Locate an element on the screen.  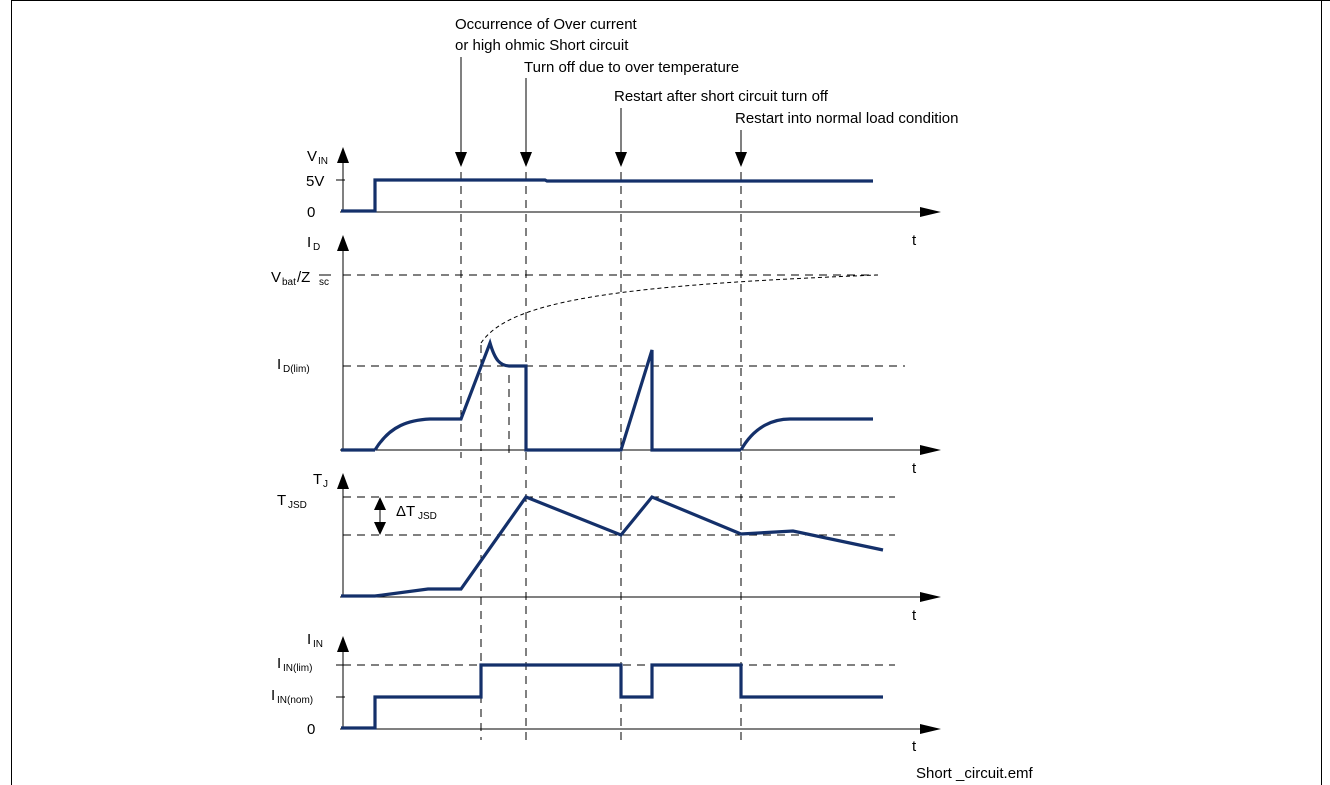
arrow-head-restart-normal is located at coordinates (741, 159).